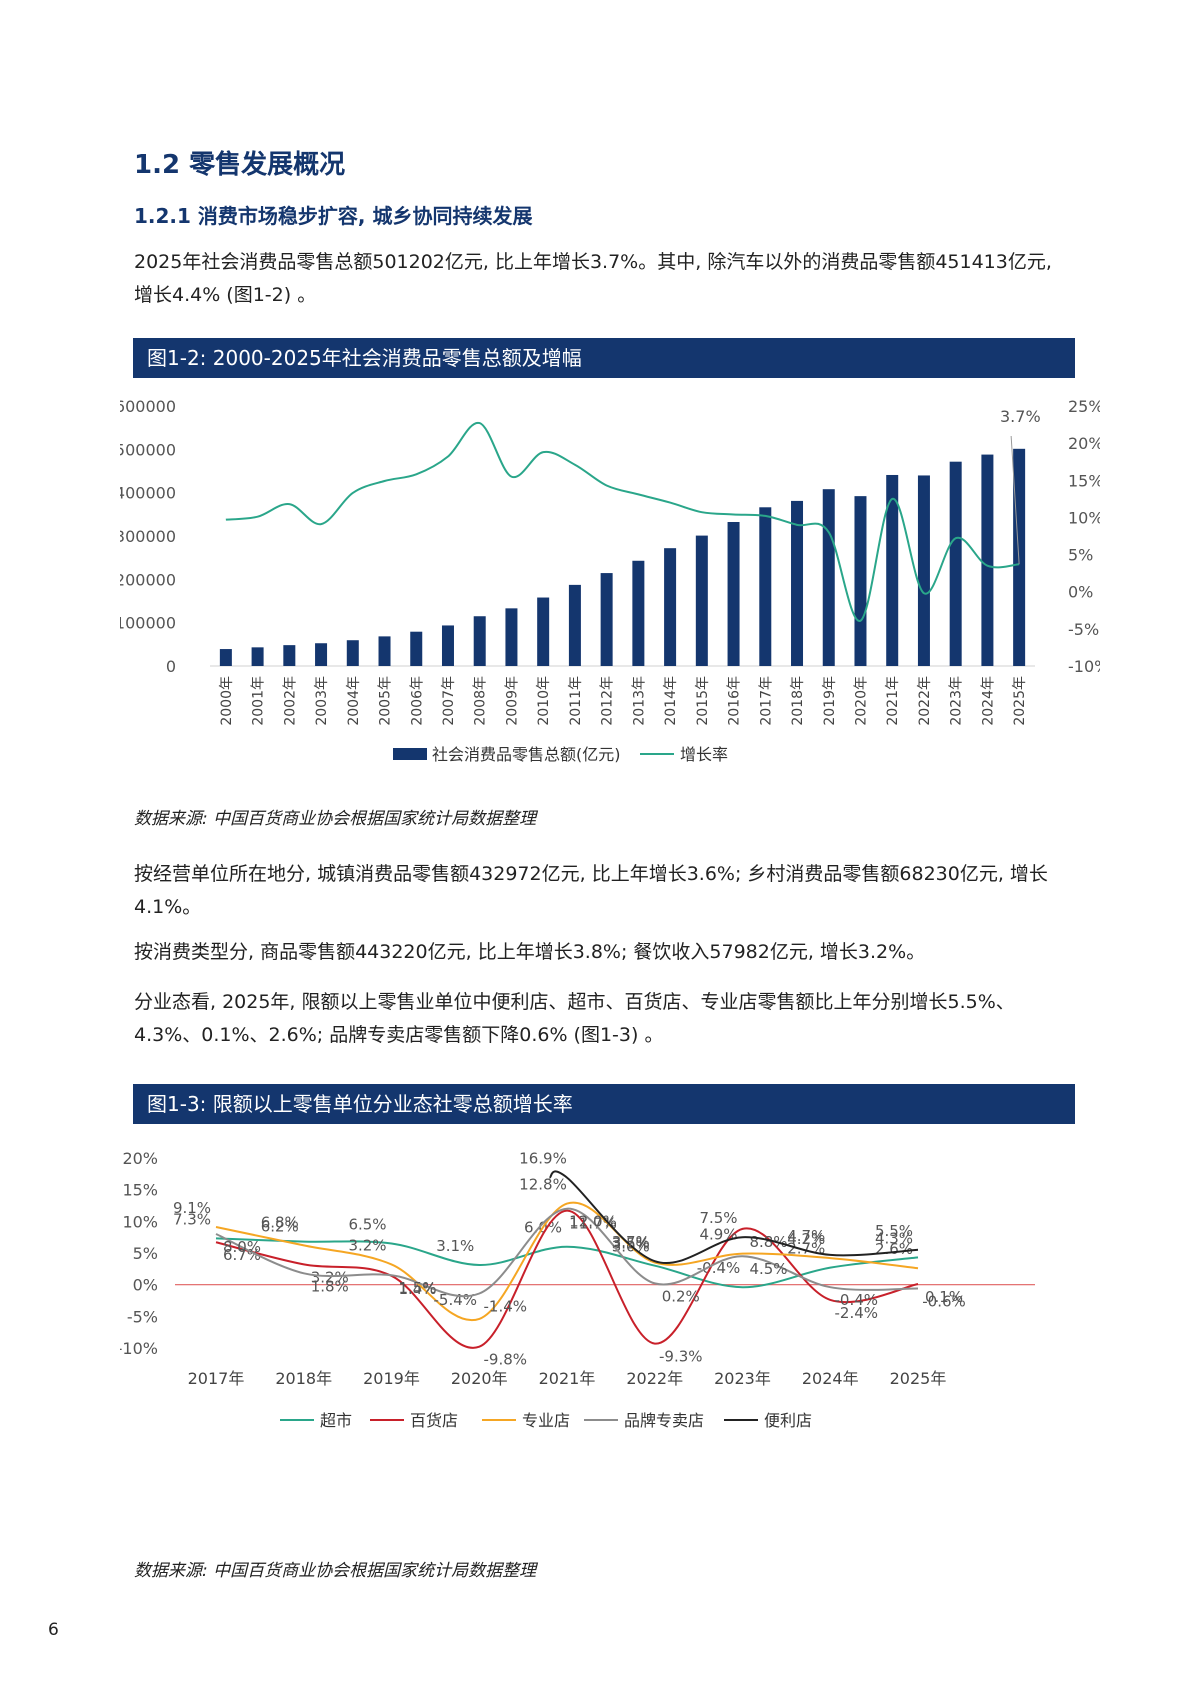 The height and width of the screenshot is (1683, 1200). I want to click on legend-label-bar: 社会消费品零售总额(亿元), so click(526, 754).